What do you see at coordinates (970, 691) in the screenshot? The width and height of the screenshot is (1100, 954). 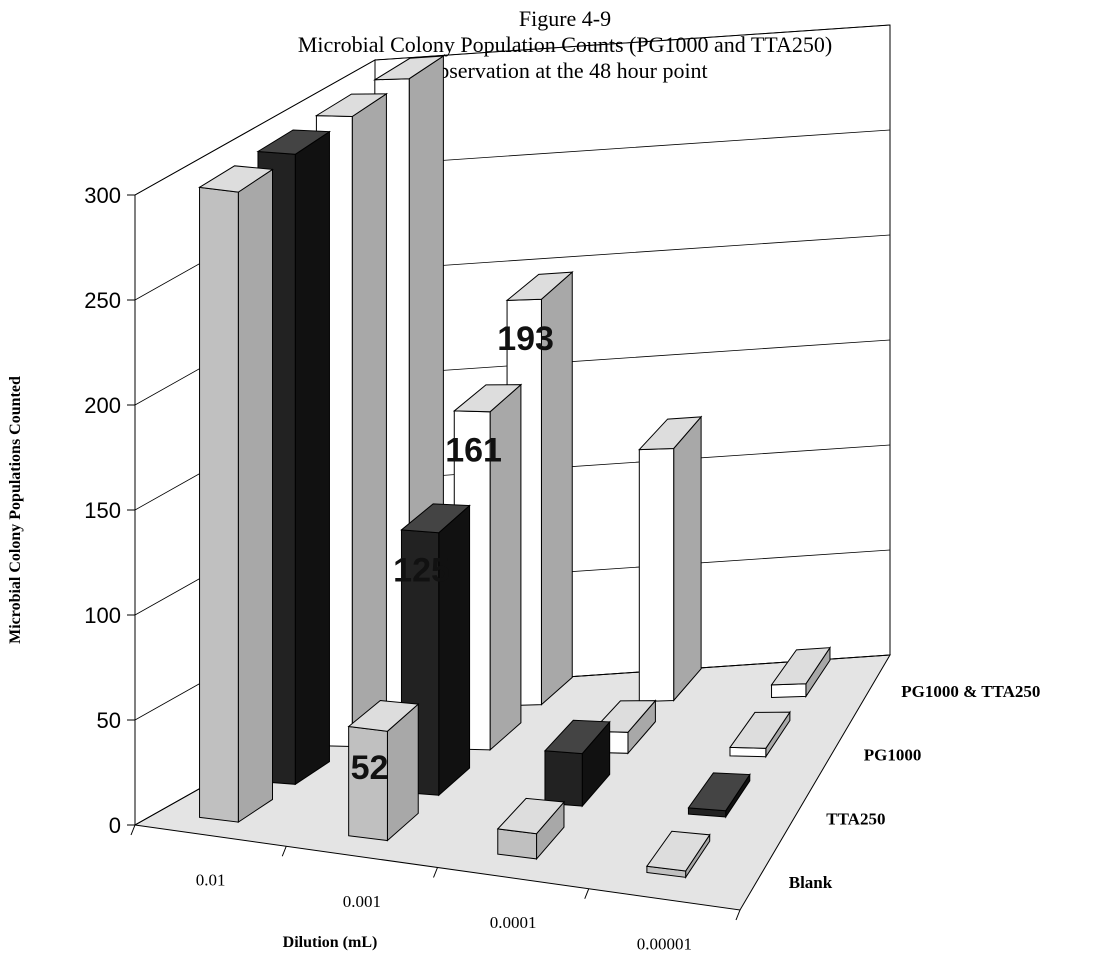 I see `legend-label: PG1000 & TTA250` at bounding box center [970, 691].